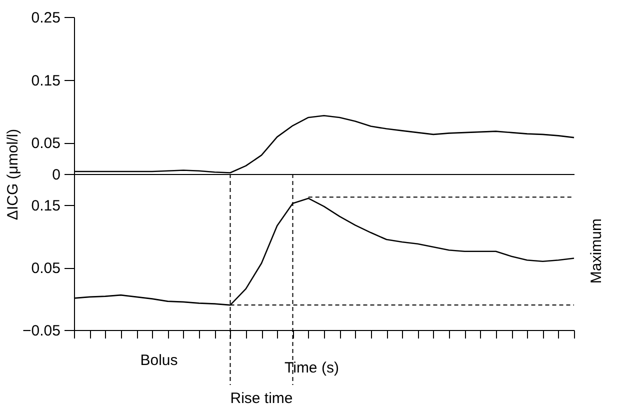 The image size is (618, 411). Describe the element at coordinates (596, 251) in the screenshot. I see `text: Maximum` at that location.